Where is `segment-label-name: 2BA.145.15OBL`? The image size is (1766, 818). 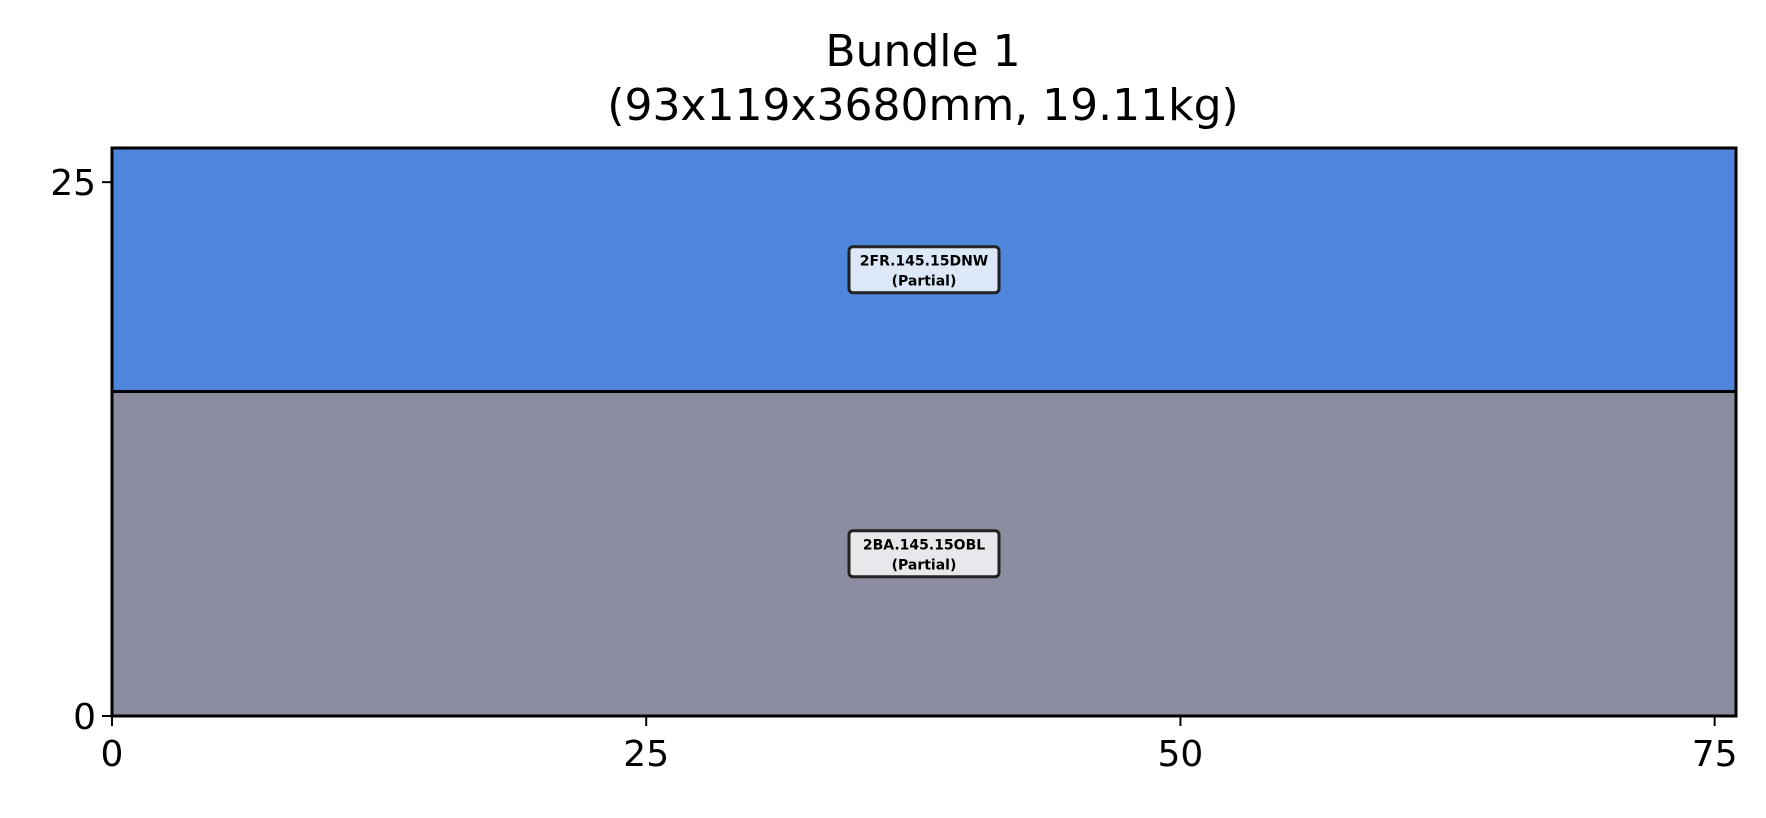
segment-label-name: 2BA.145.15OBL is located at coordinates (924, 546).